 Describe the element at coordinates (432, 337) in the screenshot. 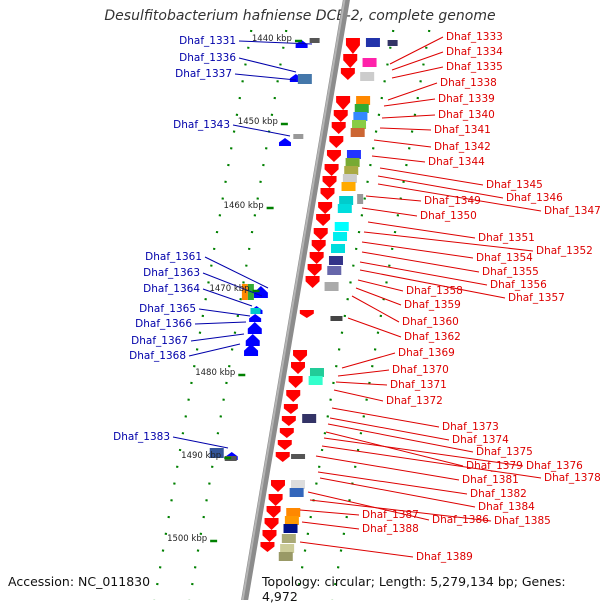

I see `gene-label-dhaf-1362: Dhaf_1362` at that location.